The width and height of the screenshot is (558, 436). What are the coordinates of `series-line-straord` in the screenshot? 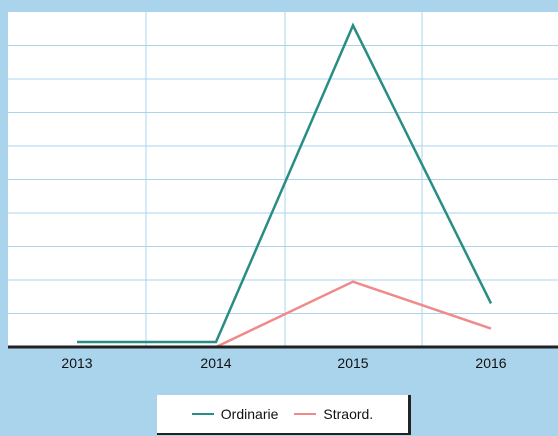 It's located at (353, 314).